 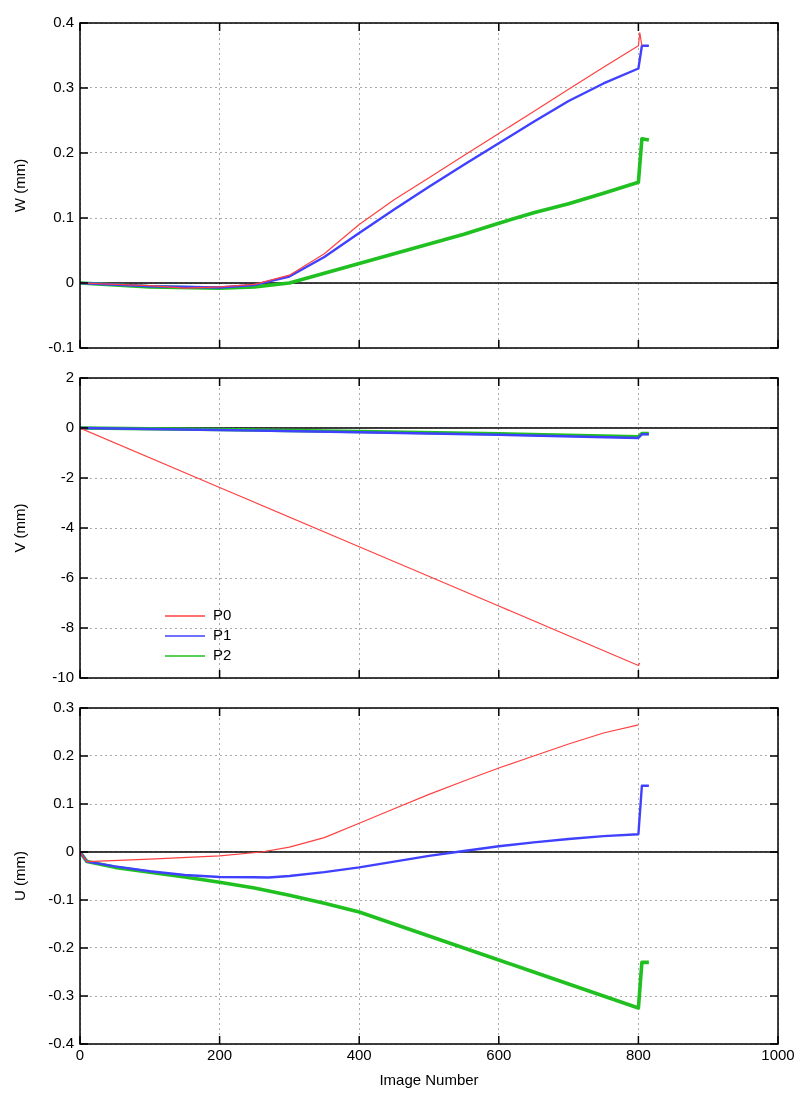 What do you see at coordinates (63, 677) in the screenshot?
I see `y-tick-label: -10` at bounding box center [63, 677].